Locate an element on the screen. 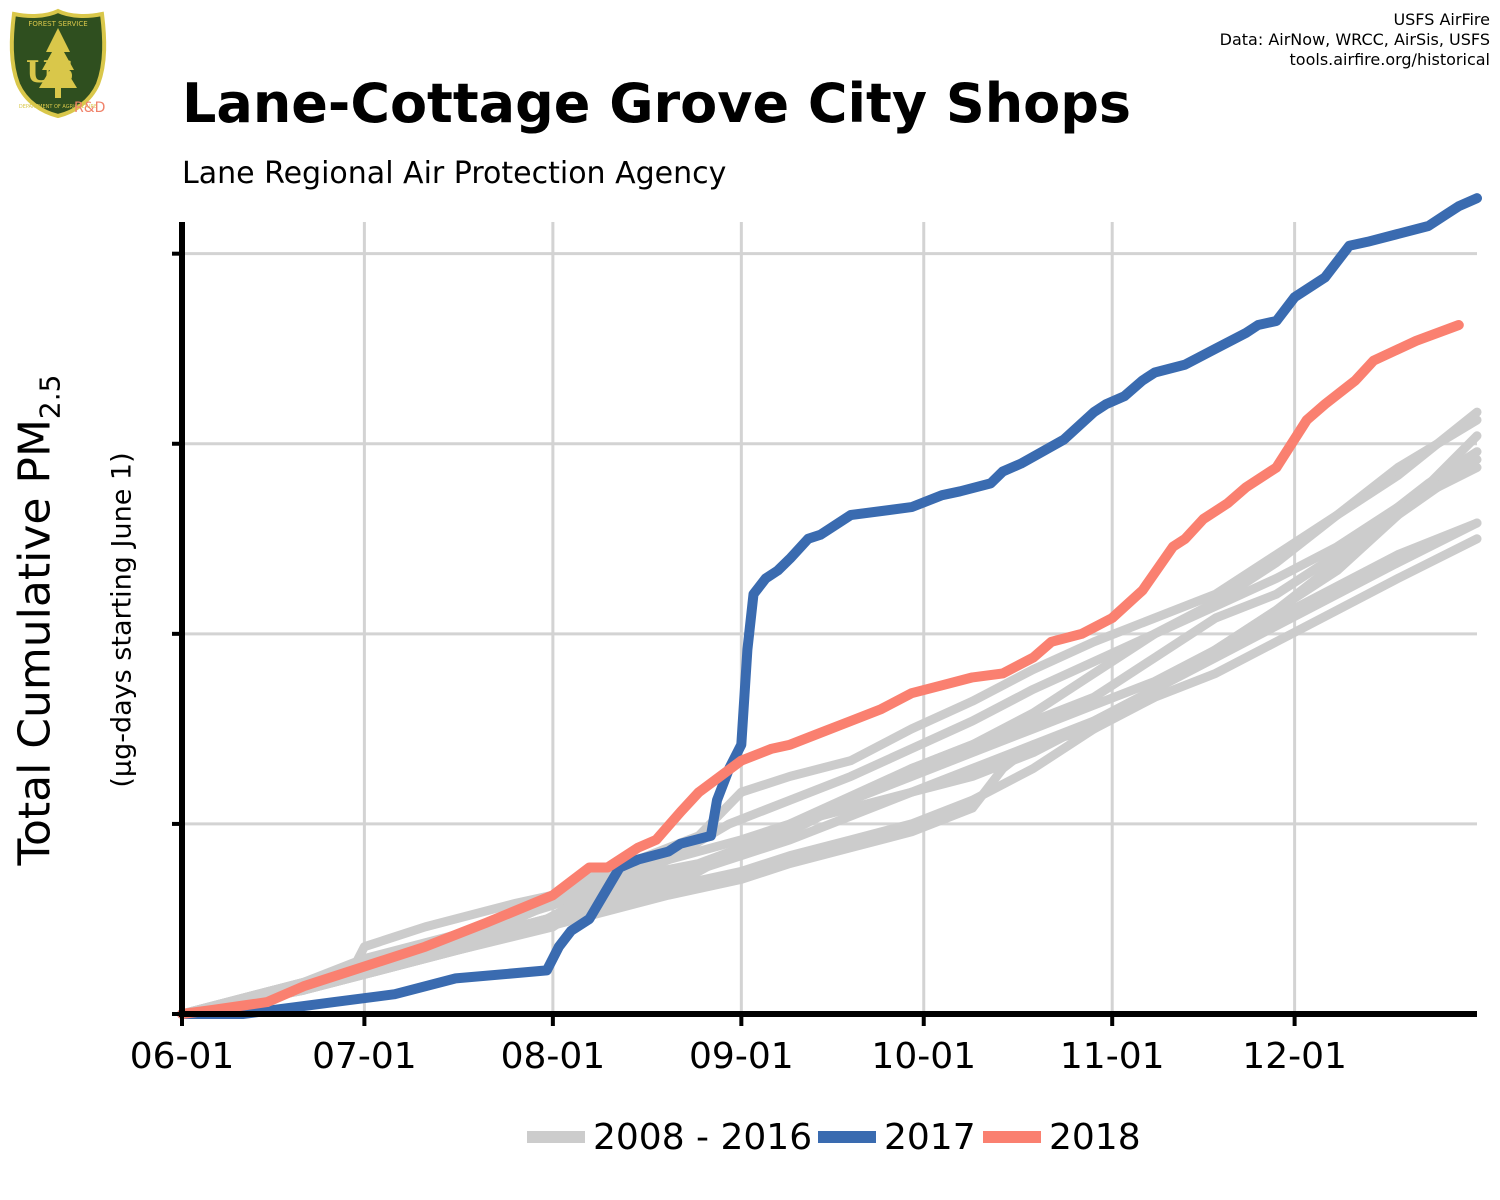 The width and height of the screenshot is (1500, 1200). legend-item-2018: 2018 is located at coordinates (1062, 1137).